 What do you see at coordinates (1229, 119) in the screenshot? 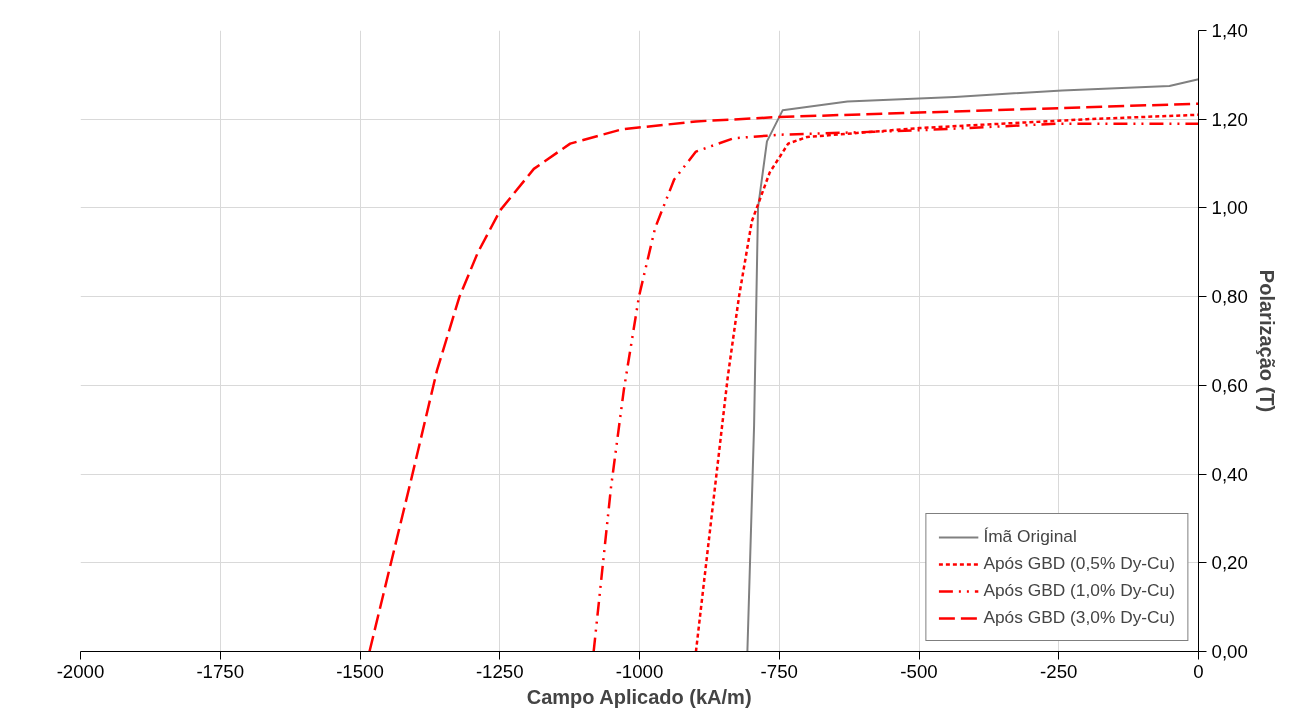
I see `y-tick-label: 1,20` at bounding box center [1229, 119].